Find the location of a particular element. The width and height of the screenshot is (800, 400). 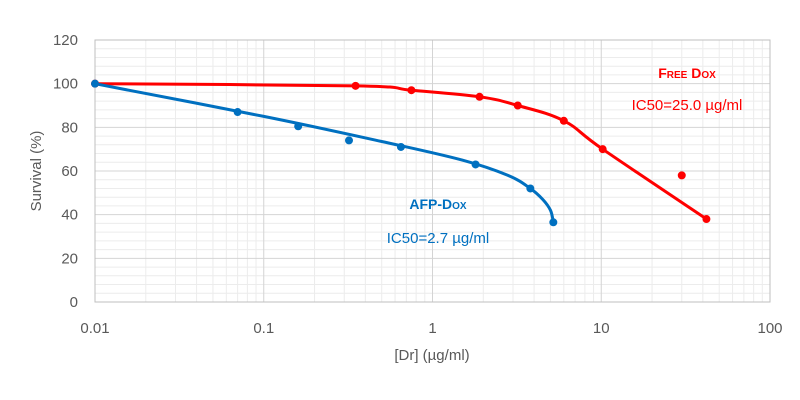

y-tick-label: 60 is located at coordinates (69, 171).